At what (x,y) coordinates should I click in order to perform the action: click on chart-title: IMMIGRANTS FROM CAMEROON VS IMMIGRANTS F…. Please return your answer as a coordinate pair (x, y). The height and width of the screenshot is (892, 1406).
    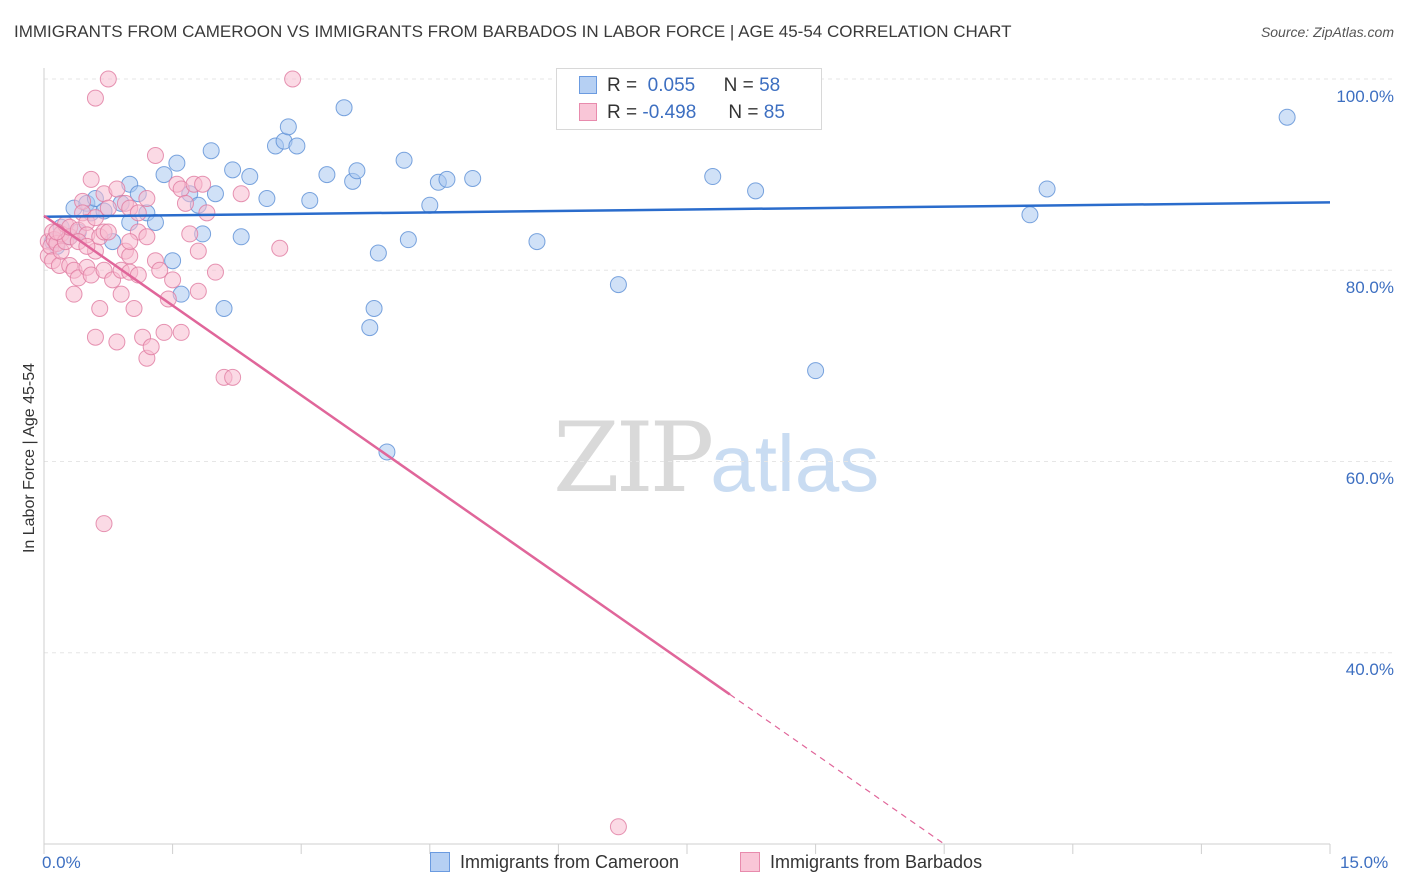
    Looking at the image, I should click on (513, 31).